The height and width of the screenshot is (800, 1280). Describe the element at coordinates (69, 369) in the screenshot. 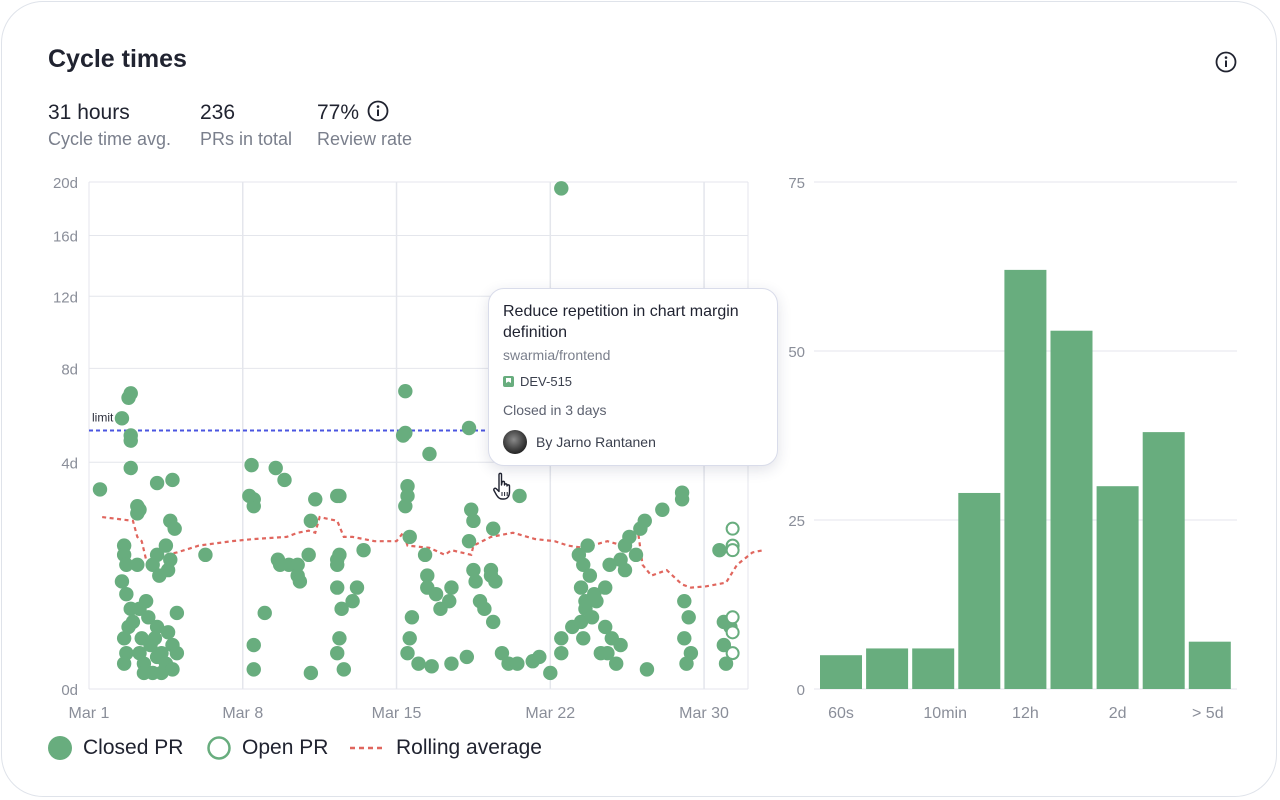

I see `y-tick-label: 8d` at that location.